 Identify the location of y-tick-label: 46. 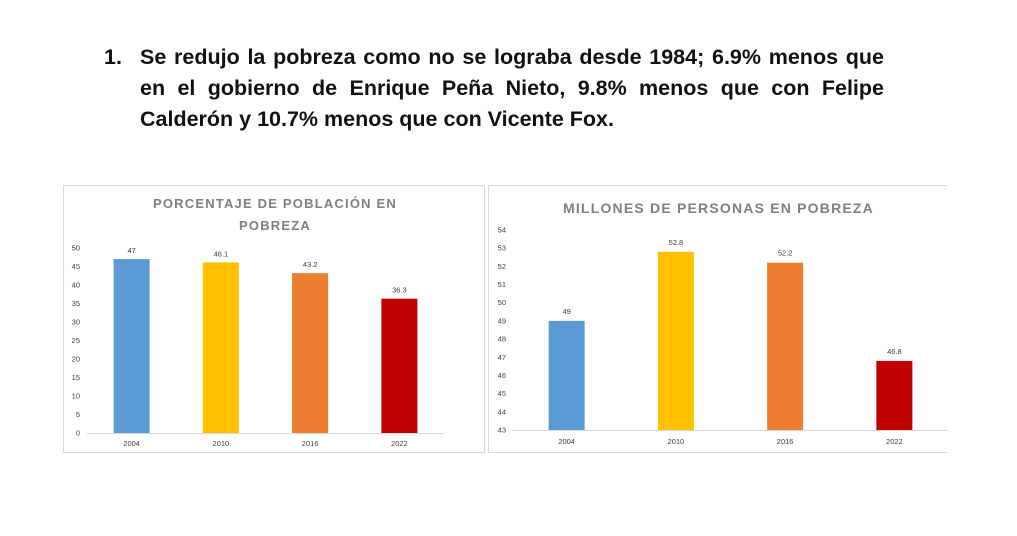
(502, 375).